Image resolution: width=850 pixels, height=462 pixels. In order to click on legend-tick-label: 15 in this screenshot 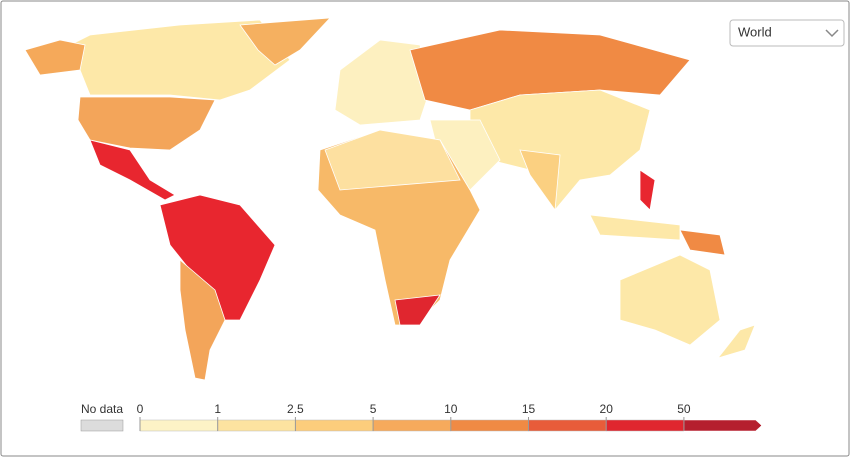, I will do `click(529, 409)`.